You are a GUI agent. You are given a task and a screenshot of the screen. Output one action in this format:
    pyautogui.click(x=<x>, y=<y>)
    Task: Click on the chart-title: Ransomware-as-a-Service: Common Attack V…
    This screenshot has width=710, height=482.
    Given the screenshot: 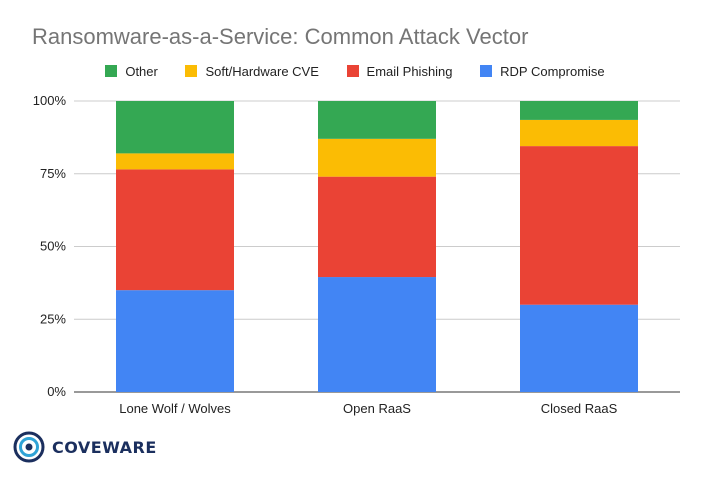 What is the action you would take?
    pyautogui.click(x=280, y=36)
    